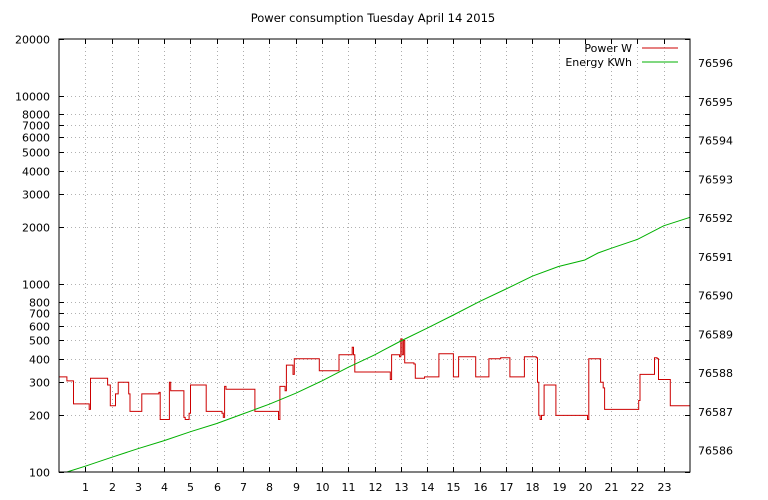  Describe the element at coordinates (243, 487) in the screenshot. I see `x-tick-label: 7` at that location.